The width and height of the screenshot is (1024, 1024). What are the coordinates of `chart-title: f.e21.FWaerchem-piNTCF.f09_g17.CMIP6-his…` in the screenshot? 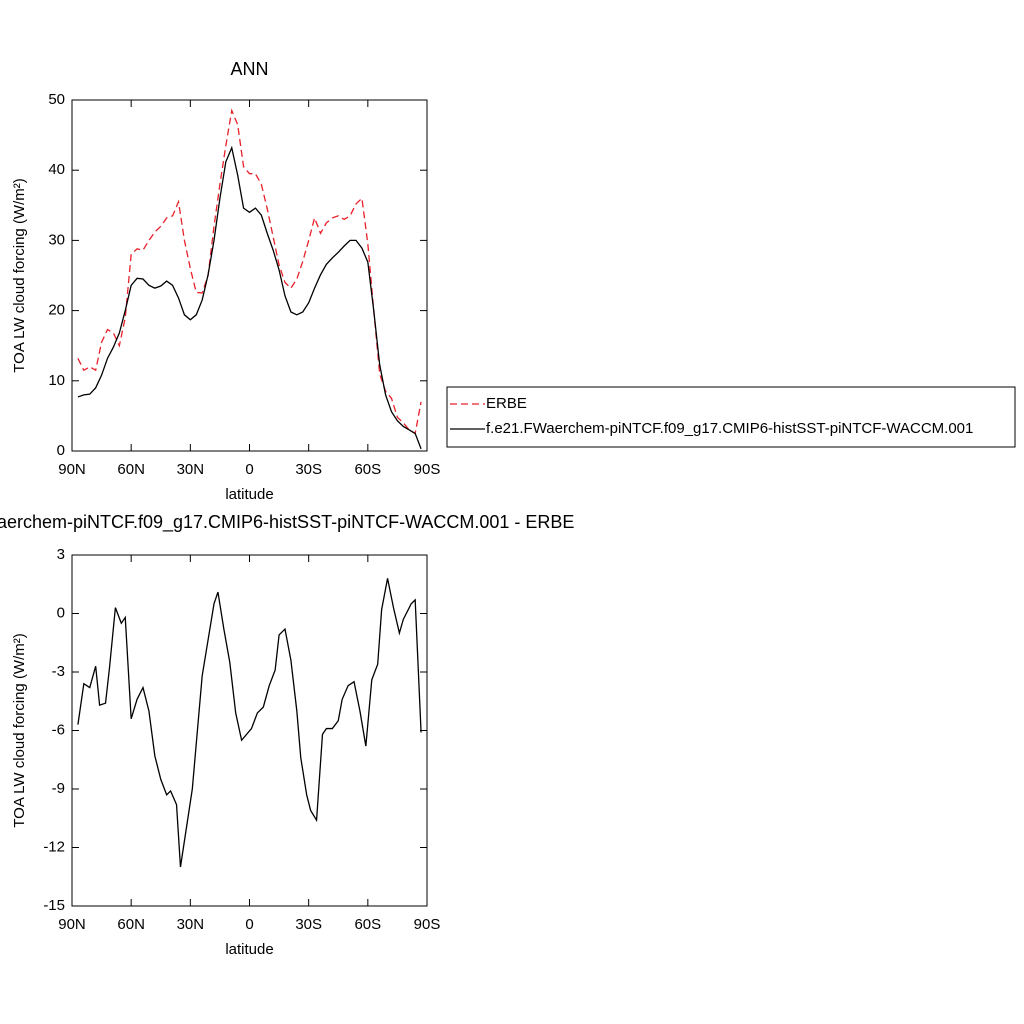 It's located at (287, 522).